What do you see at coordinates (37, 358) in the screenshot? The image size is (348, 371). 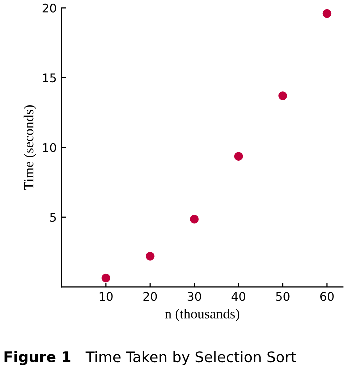 I see `caption: Figure 1` at bounding box center [37, 358].